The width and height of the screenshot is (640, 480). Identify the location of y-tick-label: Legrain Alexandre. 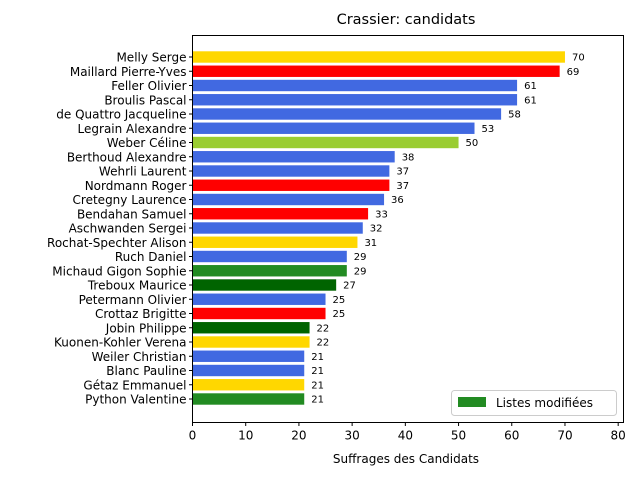
(132, 129).